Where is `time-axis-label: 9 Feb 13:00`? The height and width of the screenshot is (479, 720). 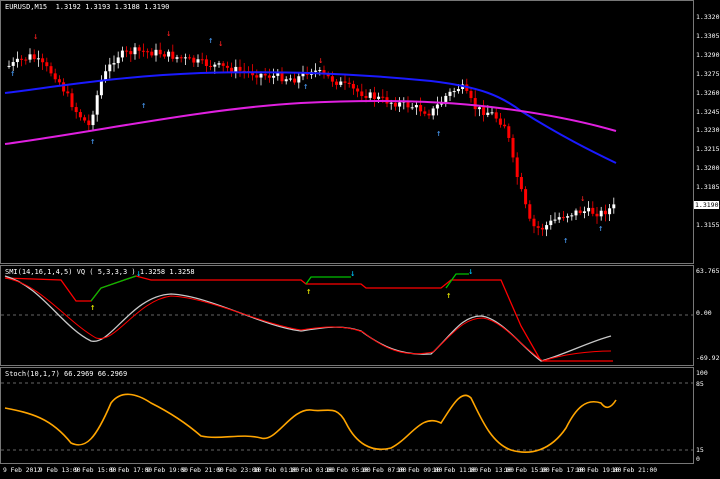
time-axis-label: 9 Feb 13:00 is located at coordinates (59, 470).